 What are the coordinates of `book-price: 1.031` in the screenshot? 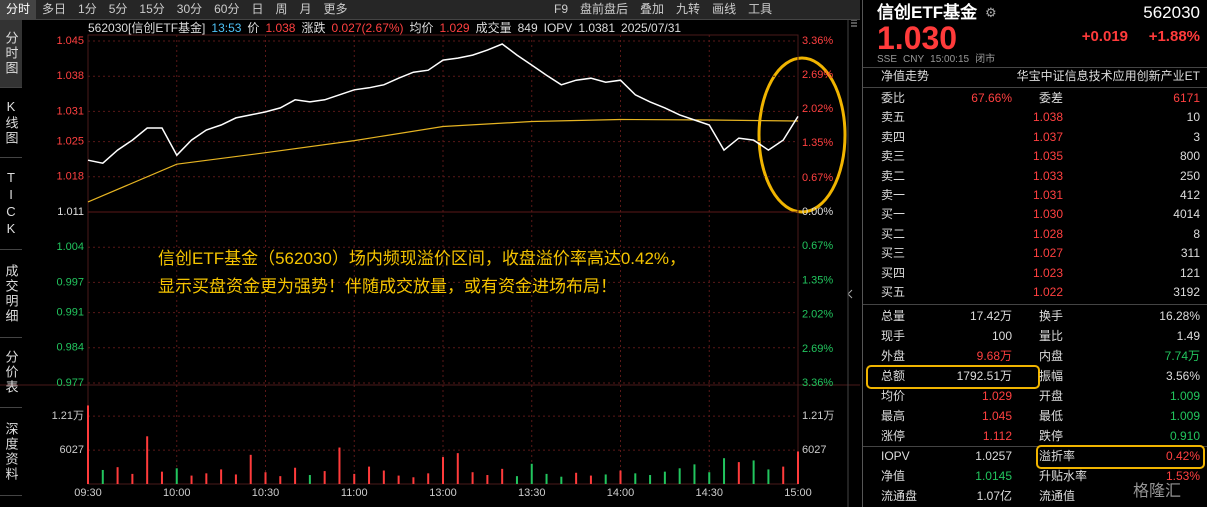 It's located at (1047, 195).